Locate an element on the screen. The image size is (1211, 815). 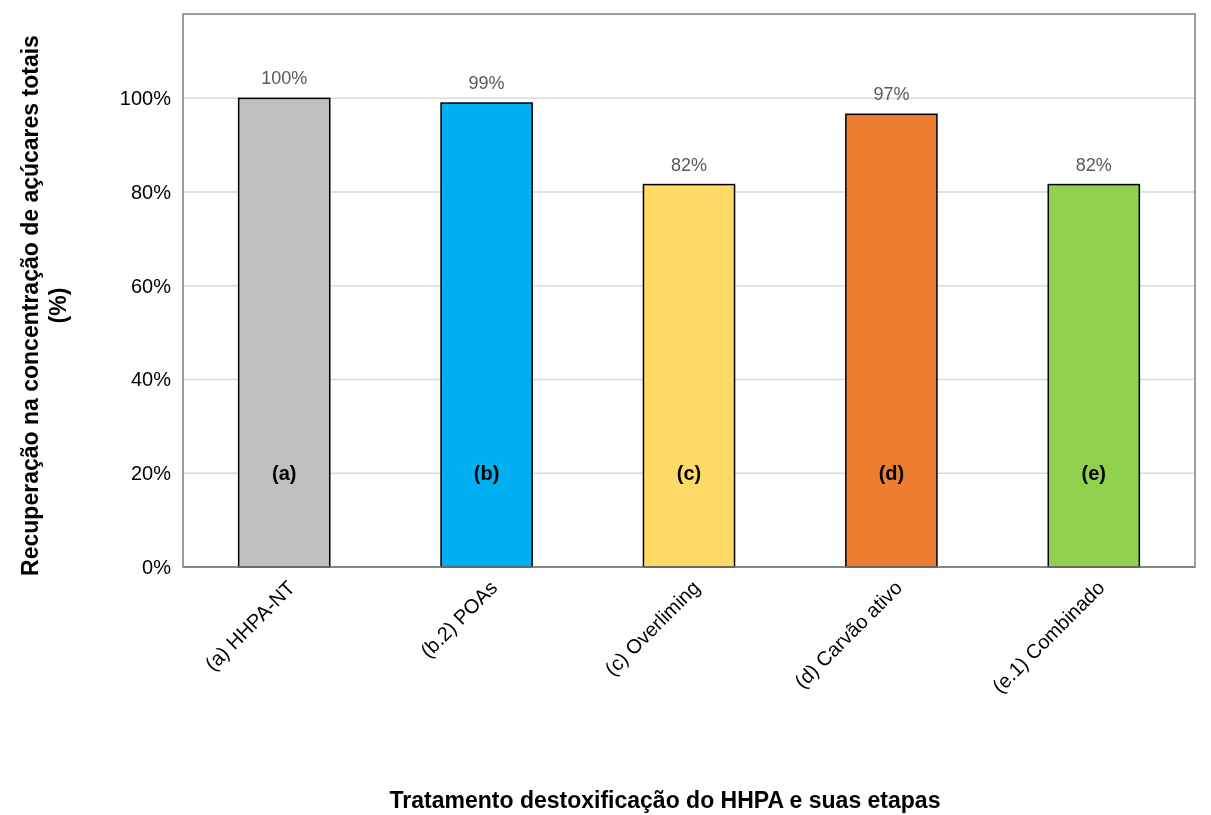
annotation: (b) is located at coordinates (486, 472).